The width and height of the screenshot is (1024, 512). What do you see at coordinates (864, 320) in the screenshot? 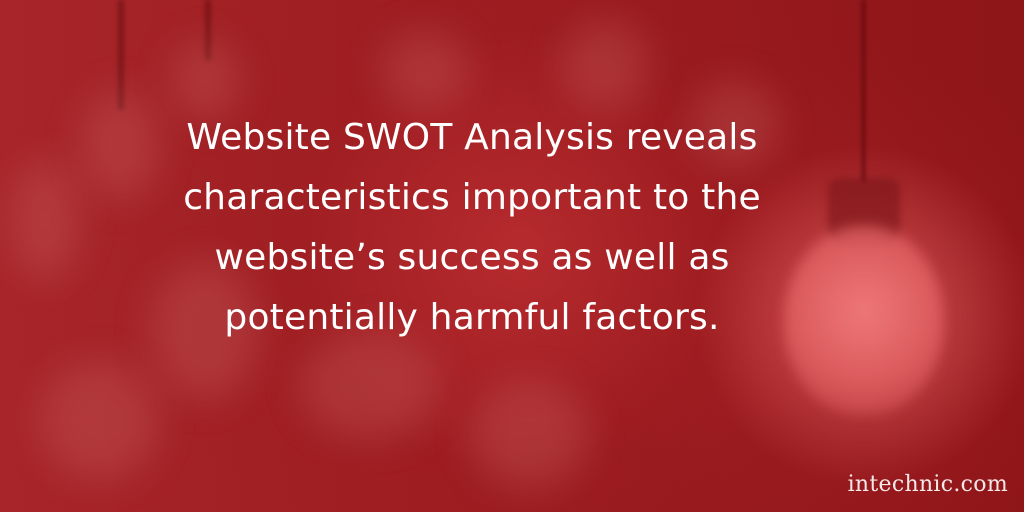
I see `light-bulb-icon` at bounding box center [864, 320].